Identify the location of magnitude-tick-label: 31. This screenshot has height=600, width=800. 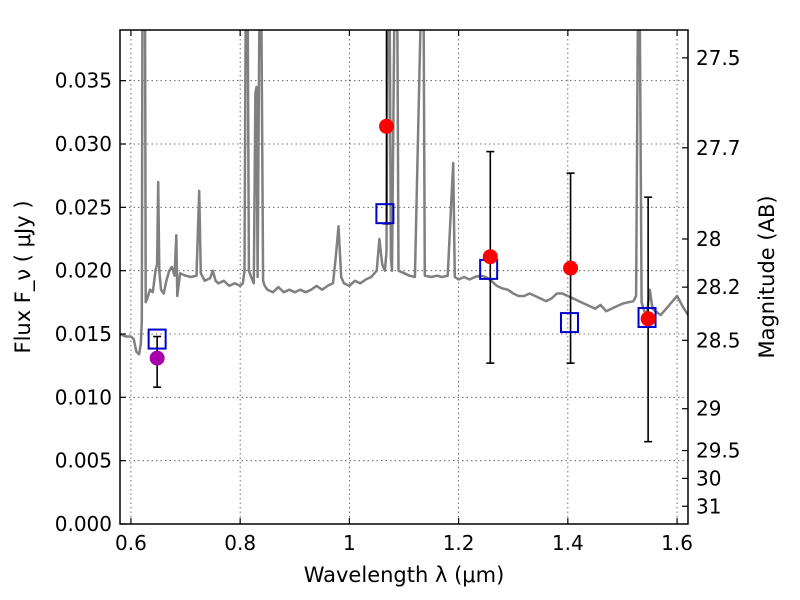
(708, 506).